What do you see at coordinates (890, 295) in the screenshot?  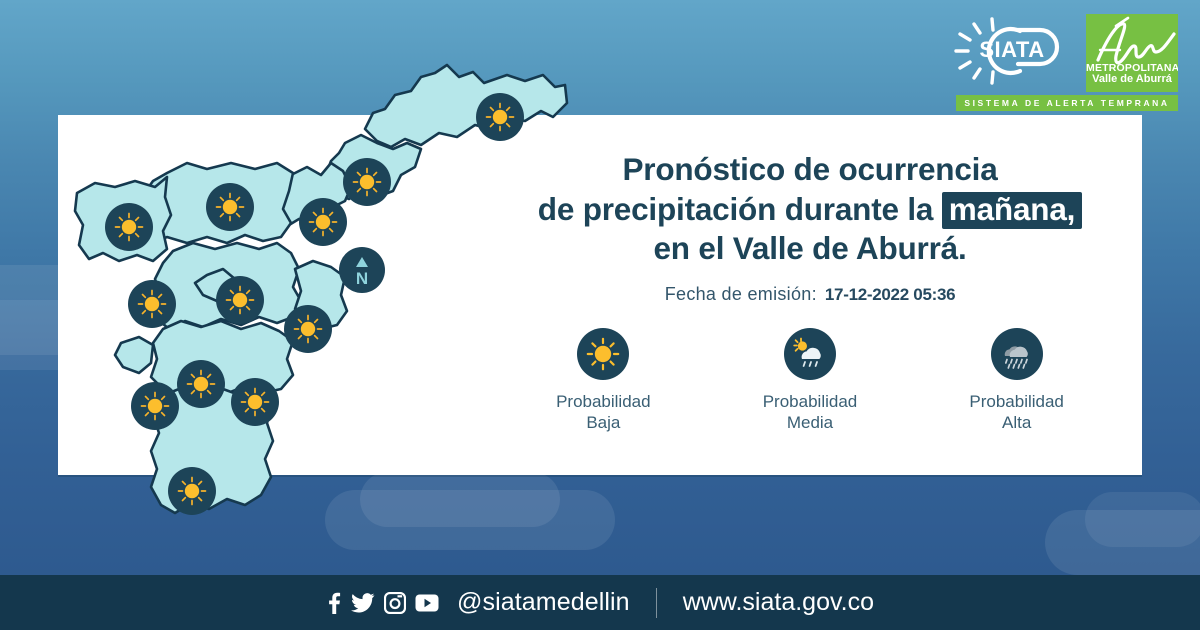 I see `issue-date-value: 17-12-2022 05:36` at bounding box center [890, 295].